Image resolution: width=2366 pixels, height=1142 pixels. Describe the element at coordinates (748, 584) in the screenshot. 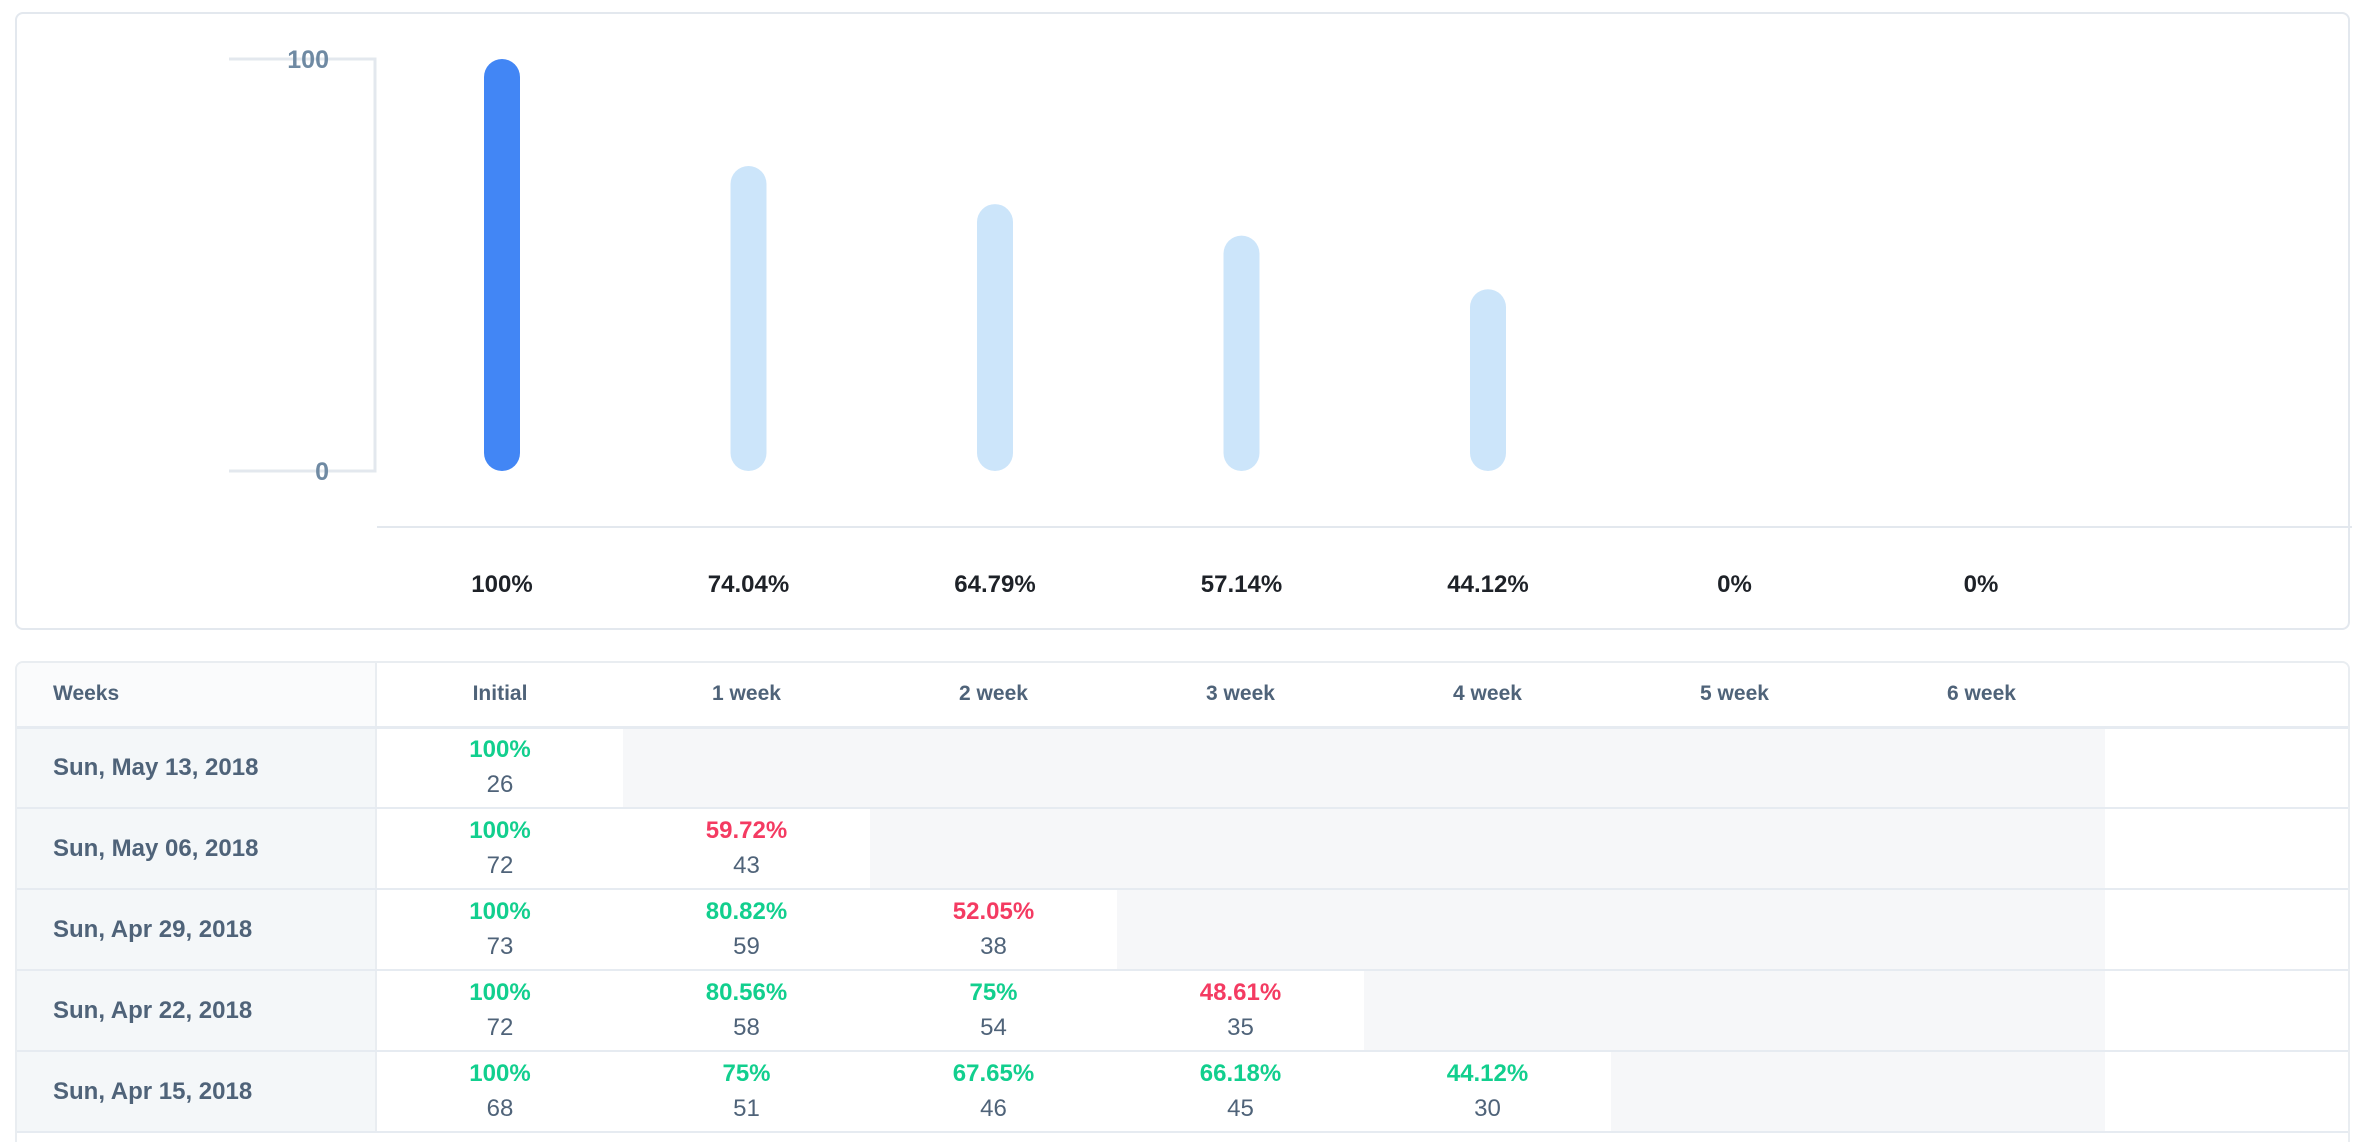

I see `bar-value-label: 74.04%` at that location.